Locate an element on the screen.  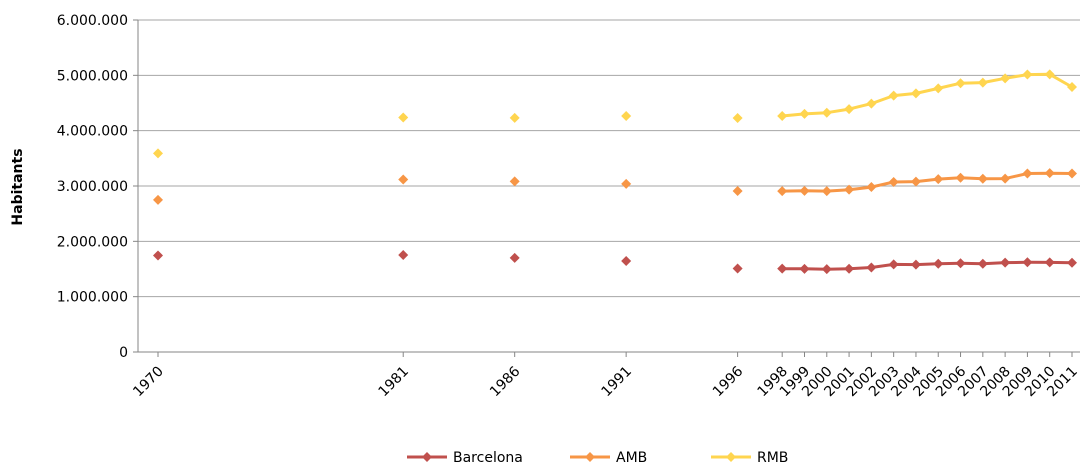
series-amb is located at coordinates (615, 186).